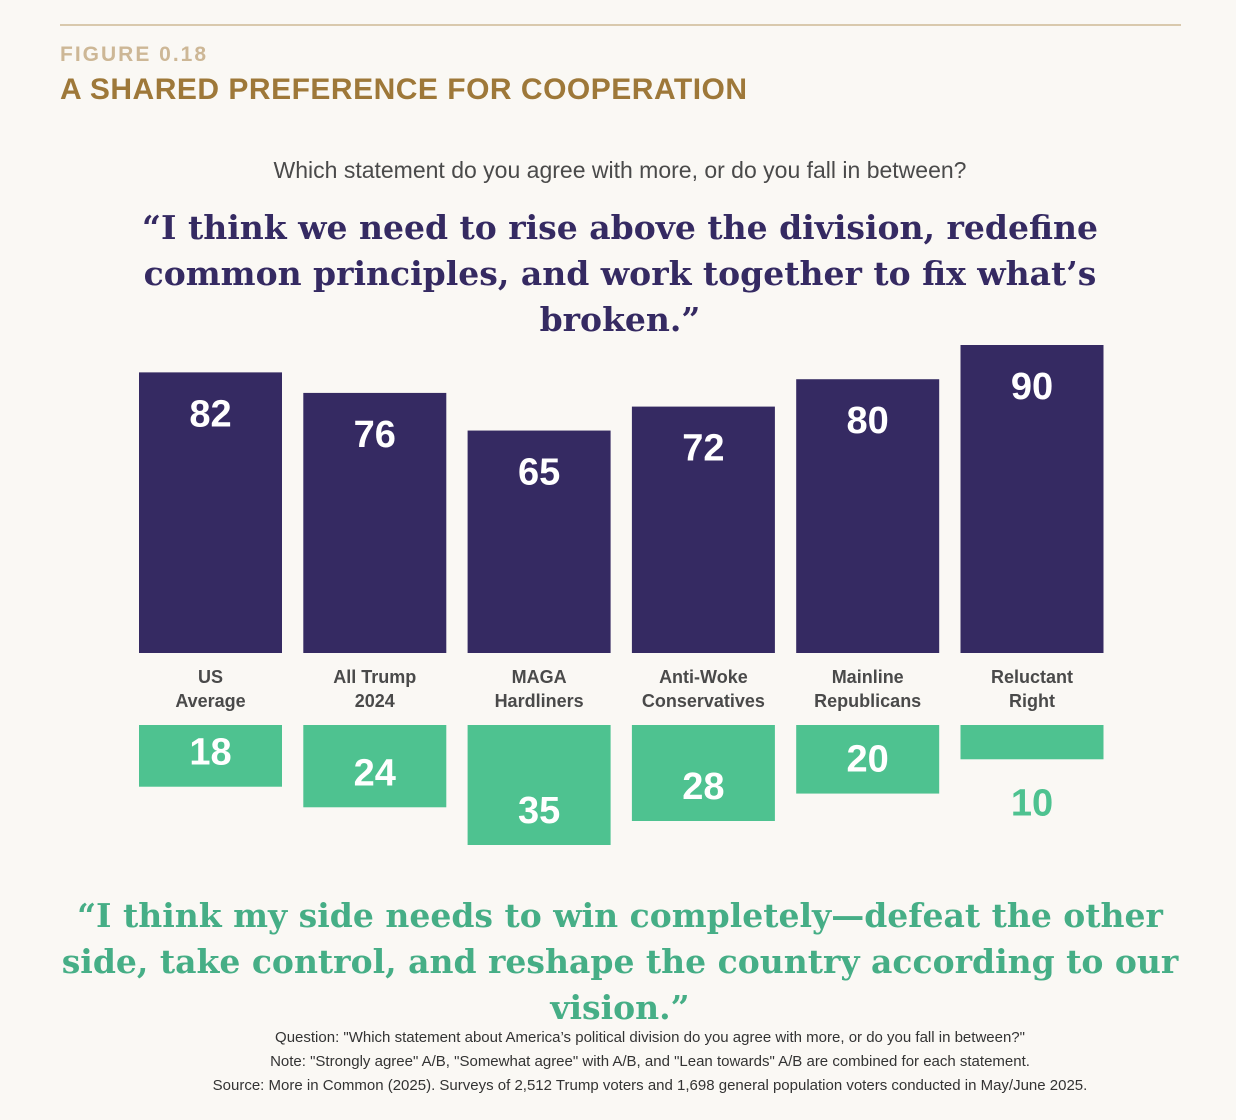 This screenshot has height=1120, width=1236. What do you see at coordinates (539, 677) in the screenshot?
I see `category-label: MAGA` at bounding box center [539, 677].